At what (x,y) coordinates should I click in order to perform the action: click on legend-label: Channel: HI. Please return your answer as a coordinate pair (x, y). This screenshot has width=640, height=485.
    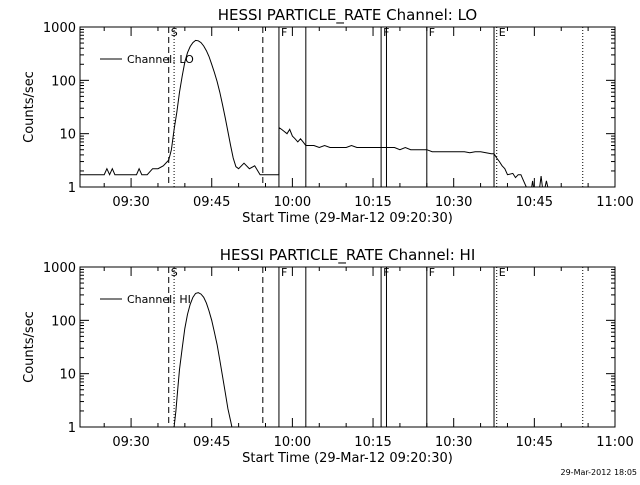
    Looking at the image, I should click on (159, 299).